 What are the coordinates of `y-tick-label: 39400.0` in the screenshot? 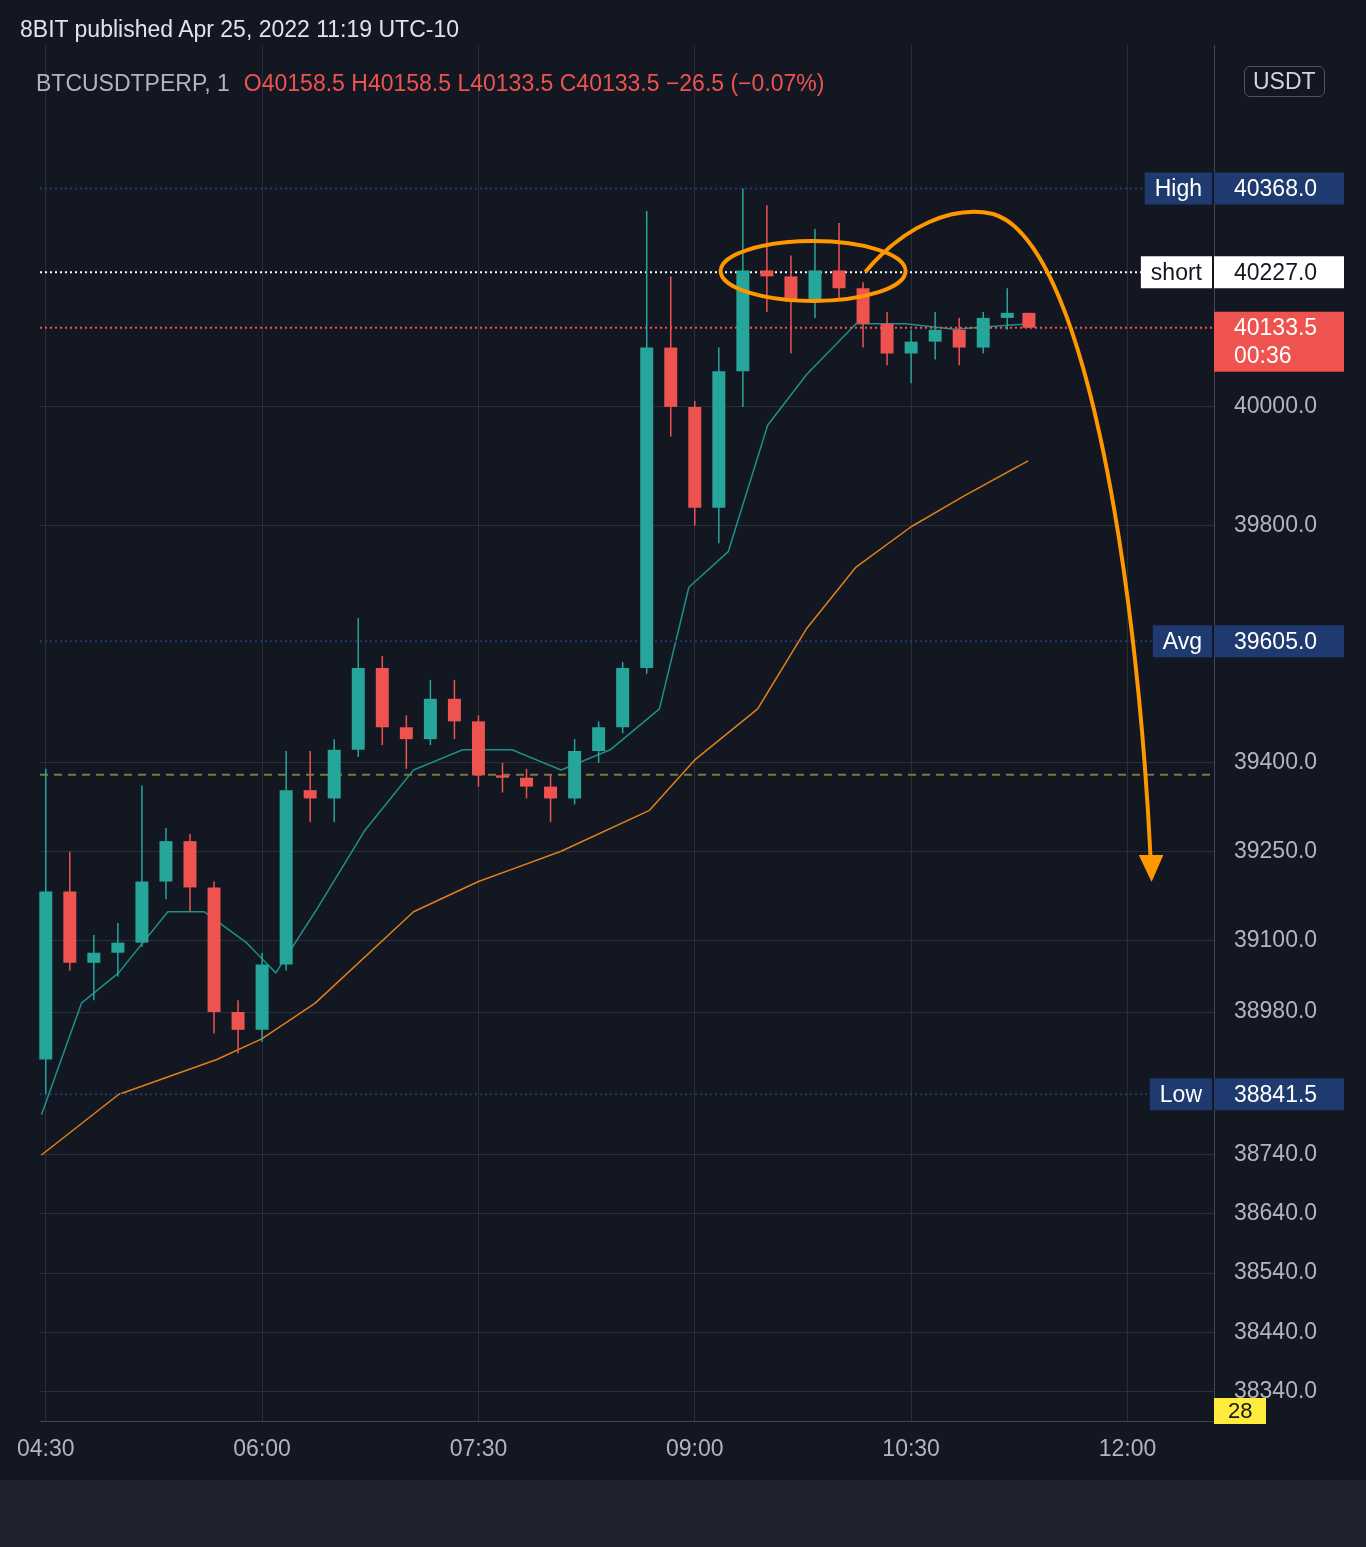 It's located at (1276, 761).